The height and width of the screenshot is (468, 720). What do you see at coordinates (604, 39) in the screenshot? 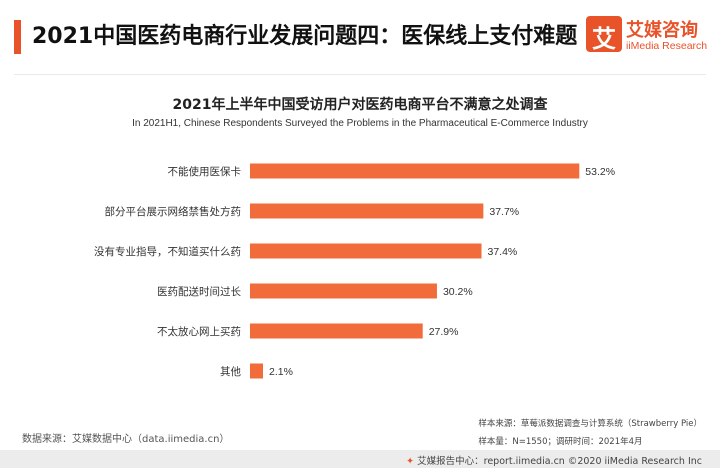
I see `logo-mark-glyph: 艾` at bounding box center [604, 39].